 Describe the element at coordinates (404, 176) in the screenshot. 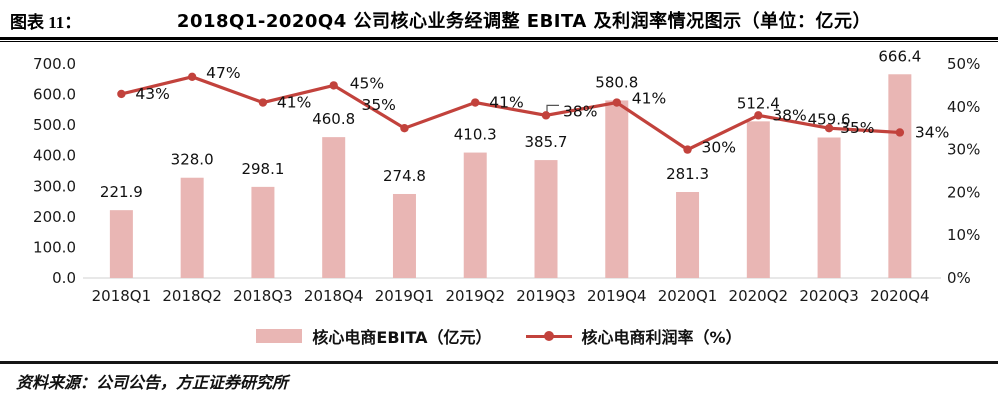

I see `bar-value-label: 274.8` at that location.